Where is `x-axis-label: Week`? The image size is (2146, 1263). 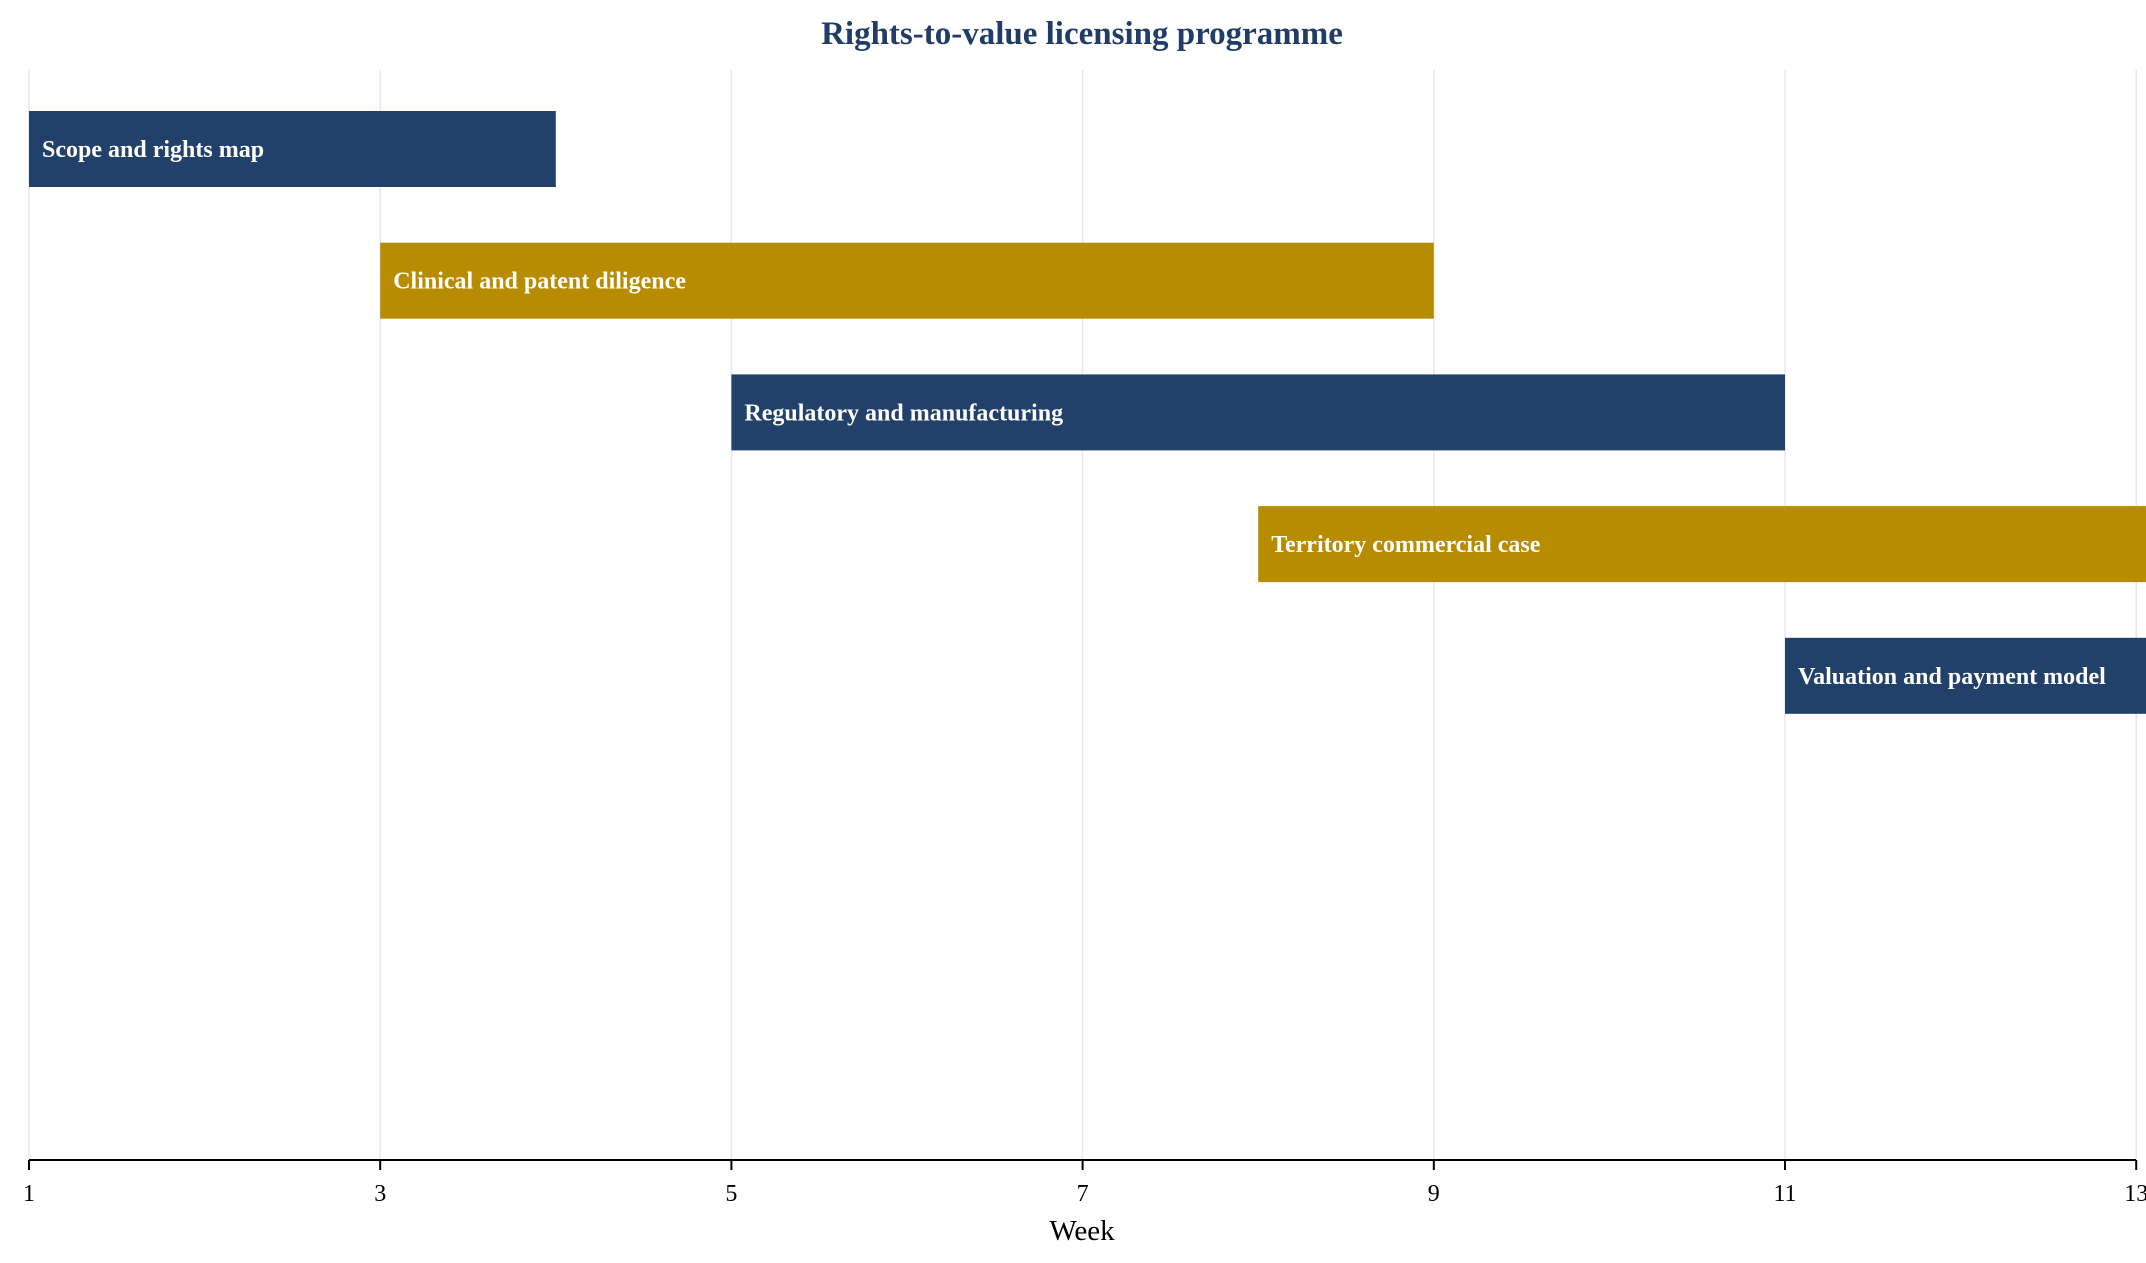
x-axis-label: Week is located at coordinates (1082, 1231).